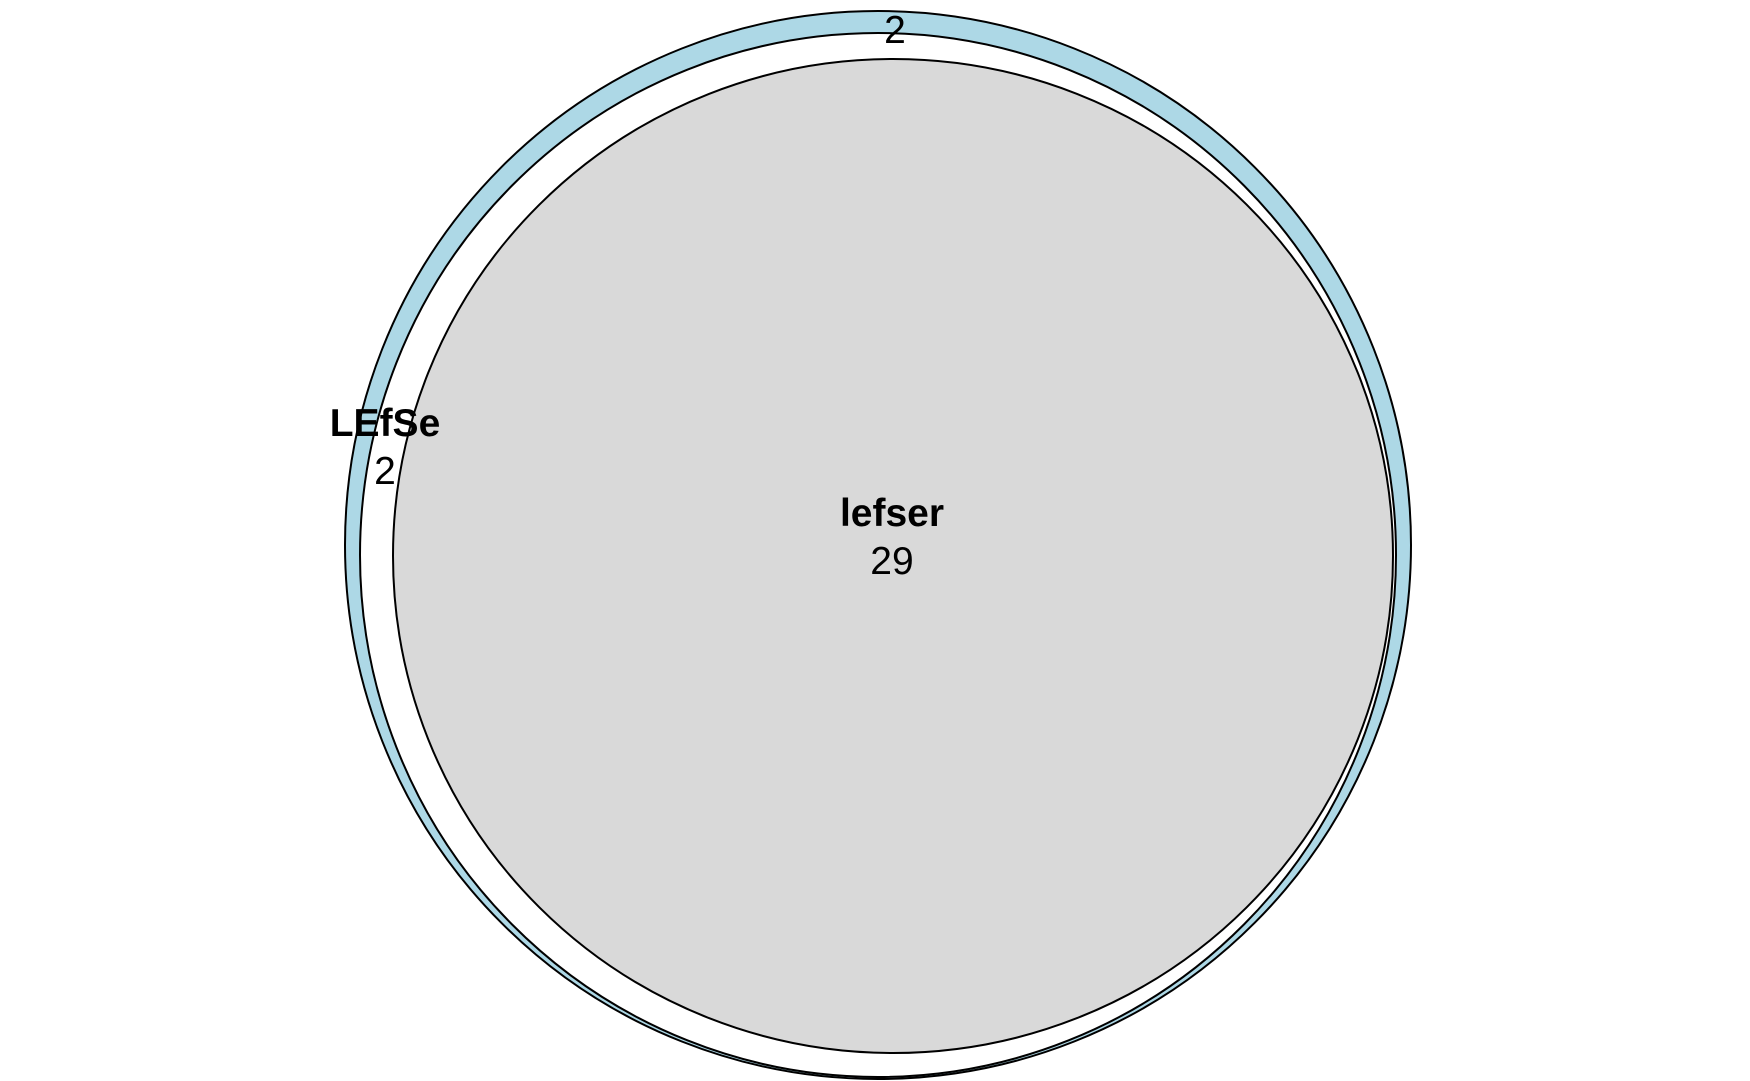  What do you see at coordinates (892, 513) in the screenshot?
I see `lefser-set-label: lefser` at bounding box center [892, 513].